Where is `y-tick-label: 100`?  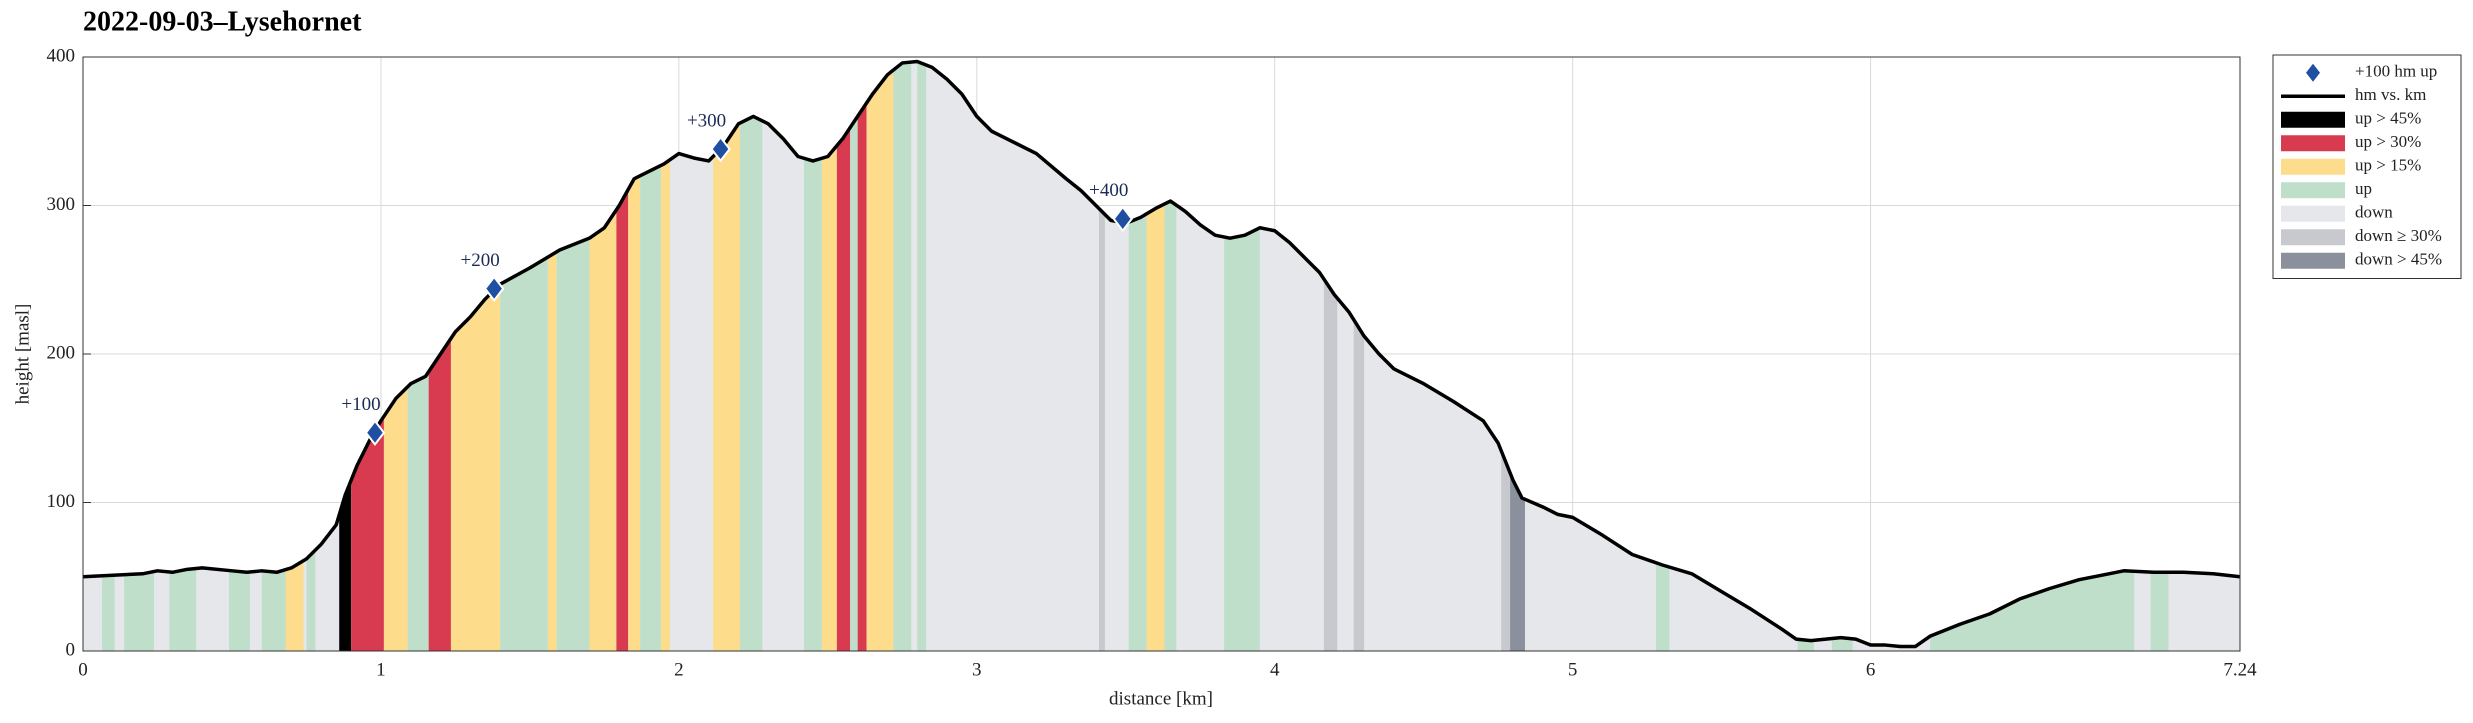
y-tick-label: 100 is located at coordinates (61, 501).